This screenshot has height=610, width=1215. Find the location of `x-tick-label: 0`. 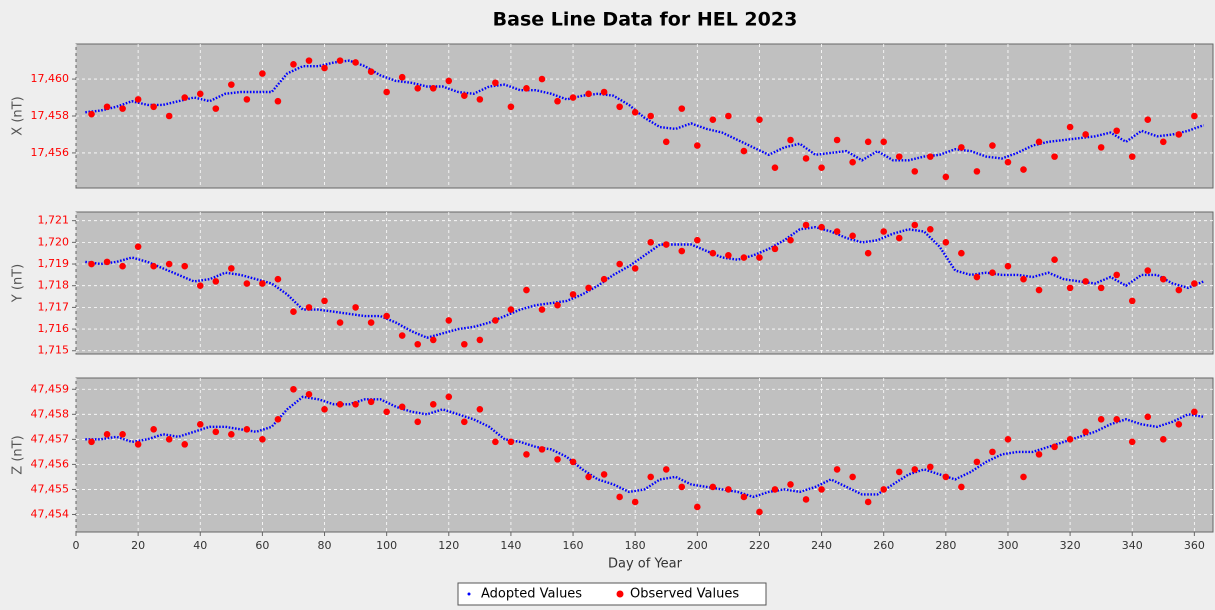

x-tick-label: 0 is located at coordinates (76, 545).